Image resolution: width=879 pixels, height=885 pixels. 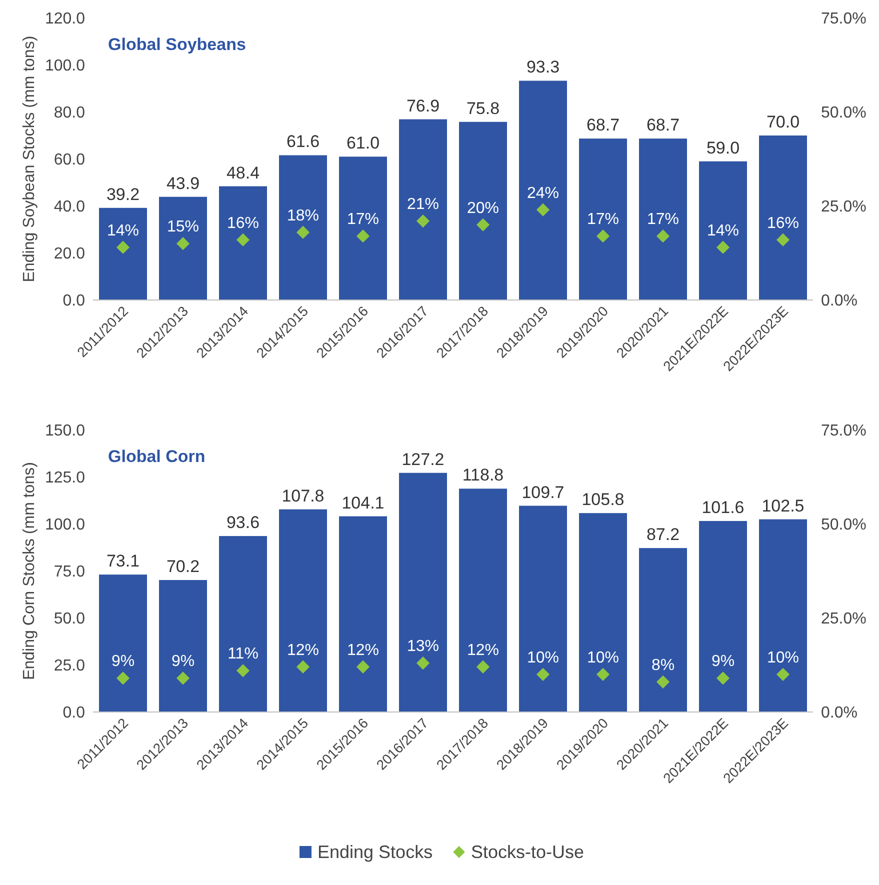 I want to click on data-label: 105.8, so click(x=603, y=500).